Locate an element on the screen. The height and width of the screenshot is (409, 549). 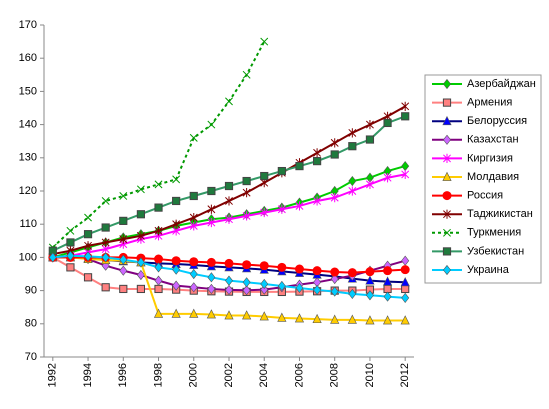
legend-label: Азербайджан is located at coordinates (501, 84).